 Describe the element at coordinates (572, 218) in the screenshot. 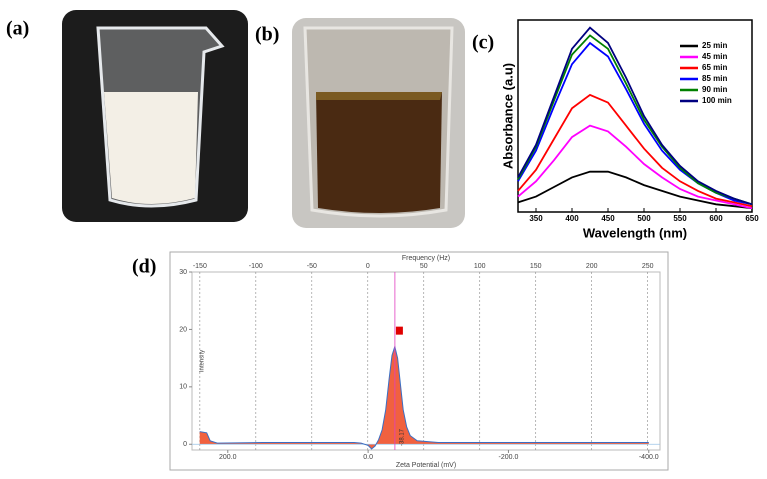

I see `x-tick-label: 400` at that location.